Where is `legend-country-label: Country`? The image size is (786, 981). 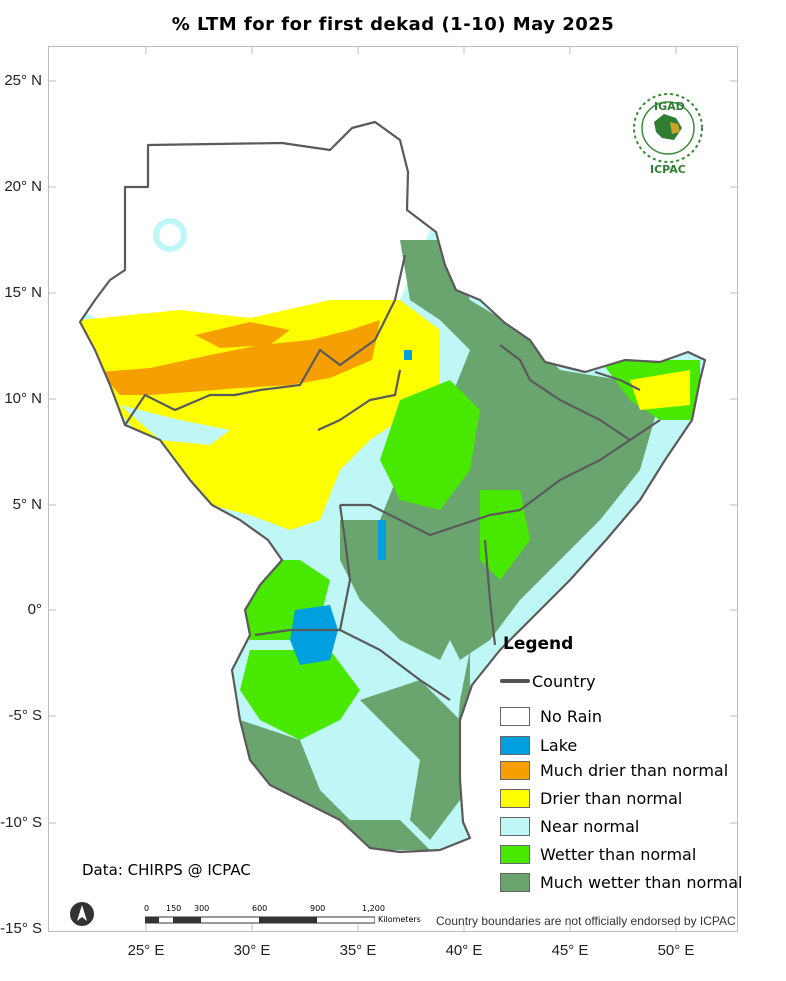 legend-country-label: Country is located at coordinates (564, 681).